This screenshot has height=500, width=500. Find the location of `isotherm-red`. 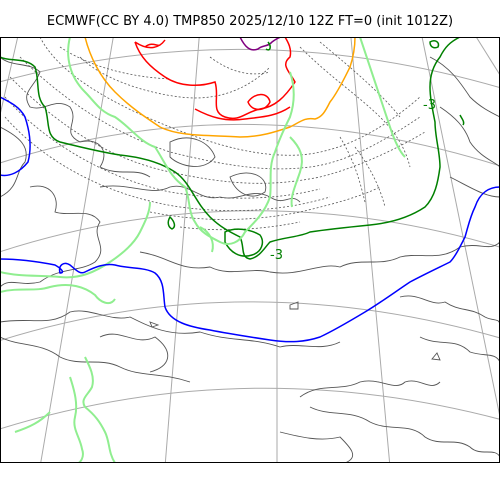

isotherm-red is located at coordinates (215, 79).